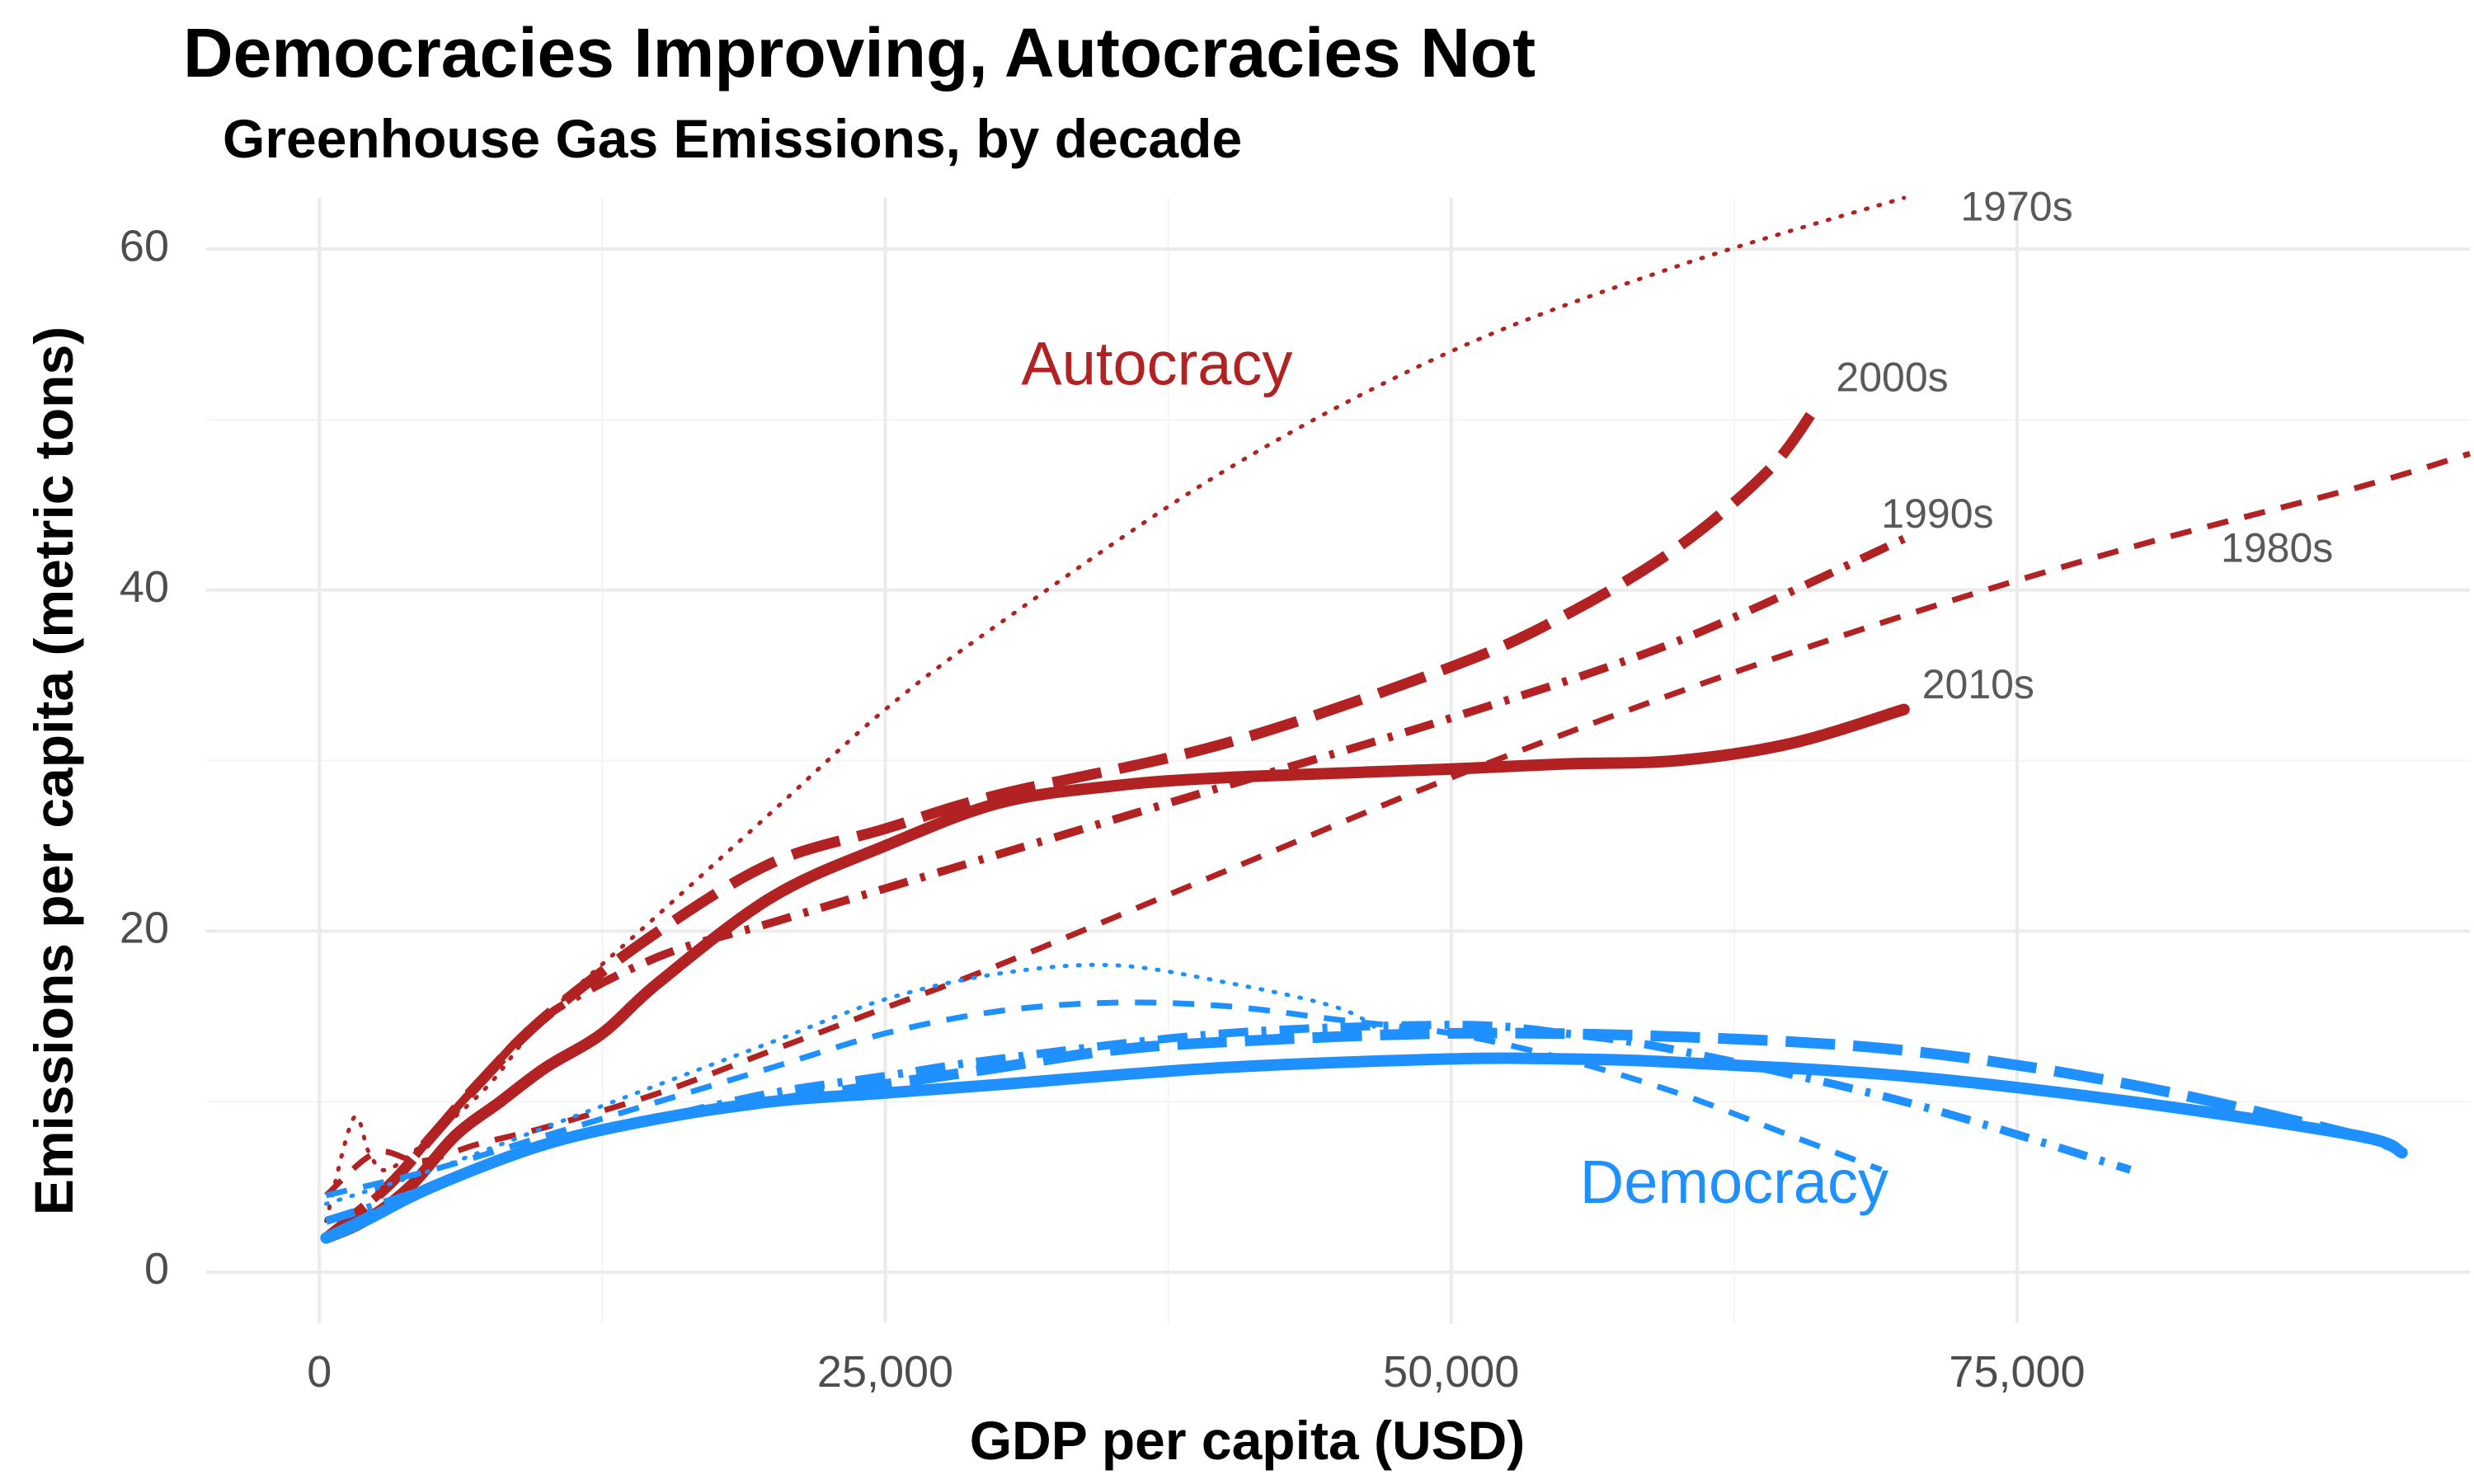 Image resolution: width=2474 pixels, height=1484 pixels. I want to click on series-line-democracy-short-dash, so click(1104, 1099).